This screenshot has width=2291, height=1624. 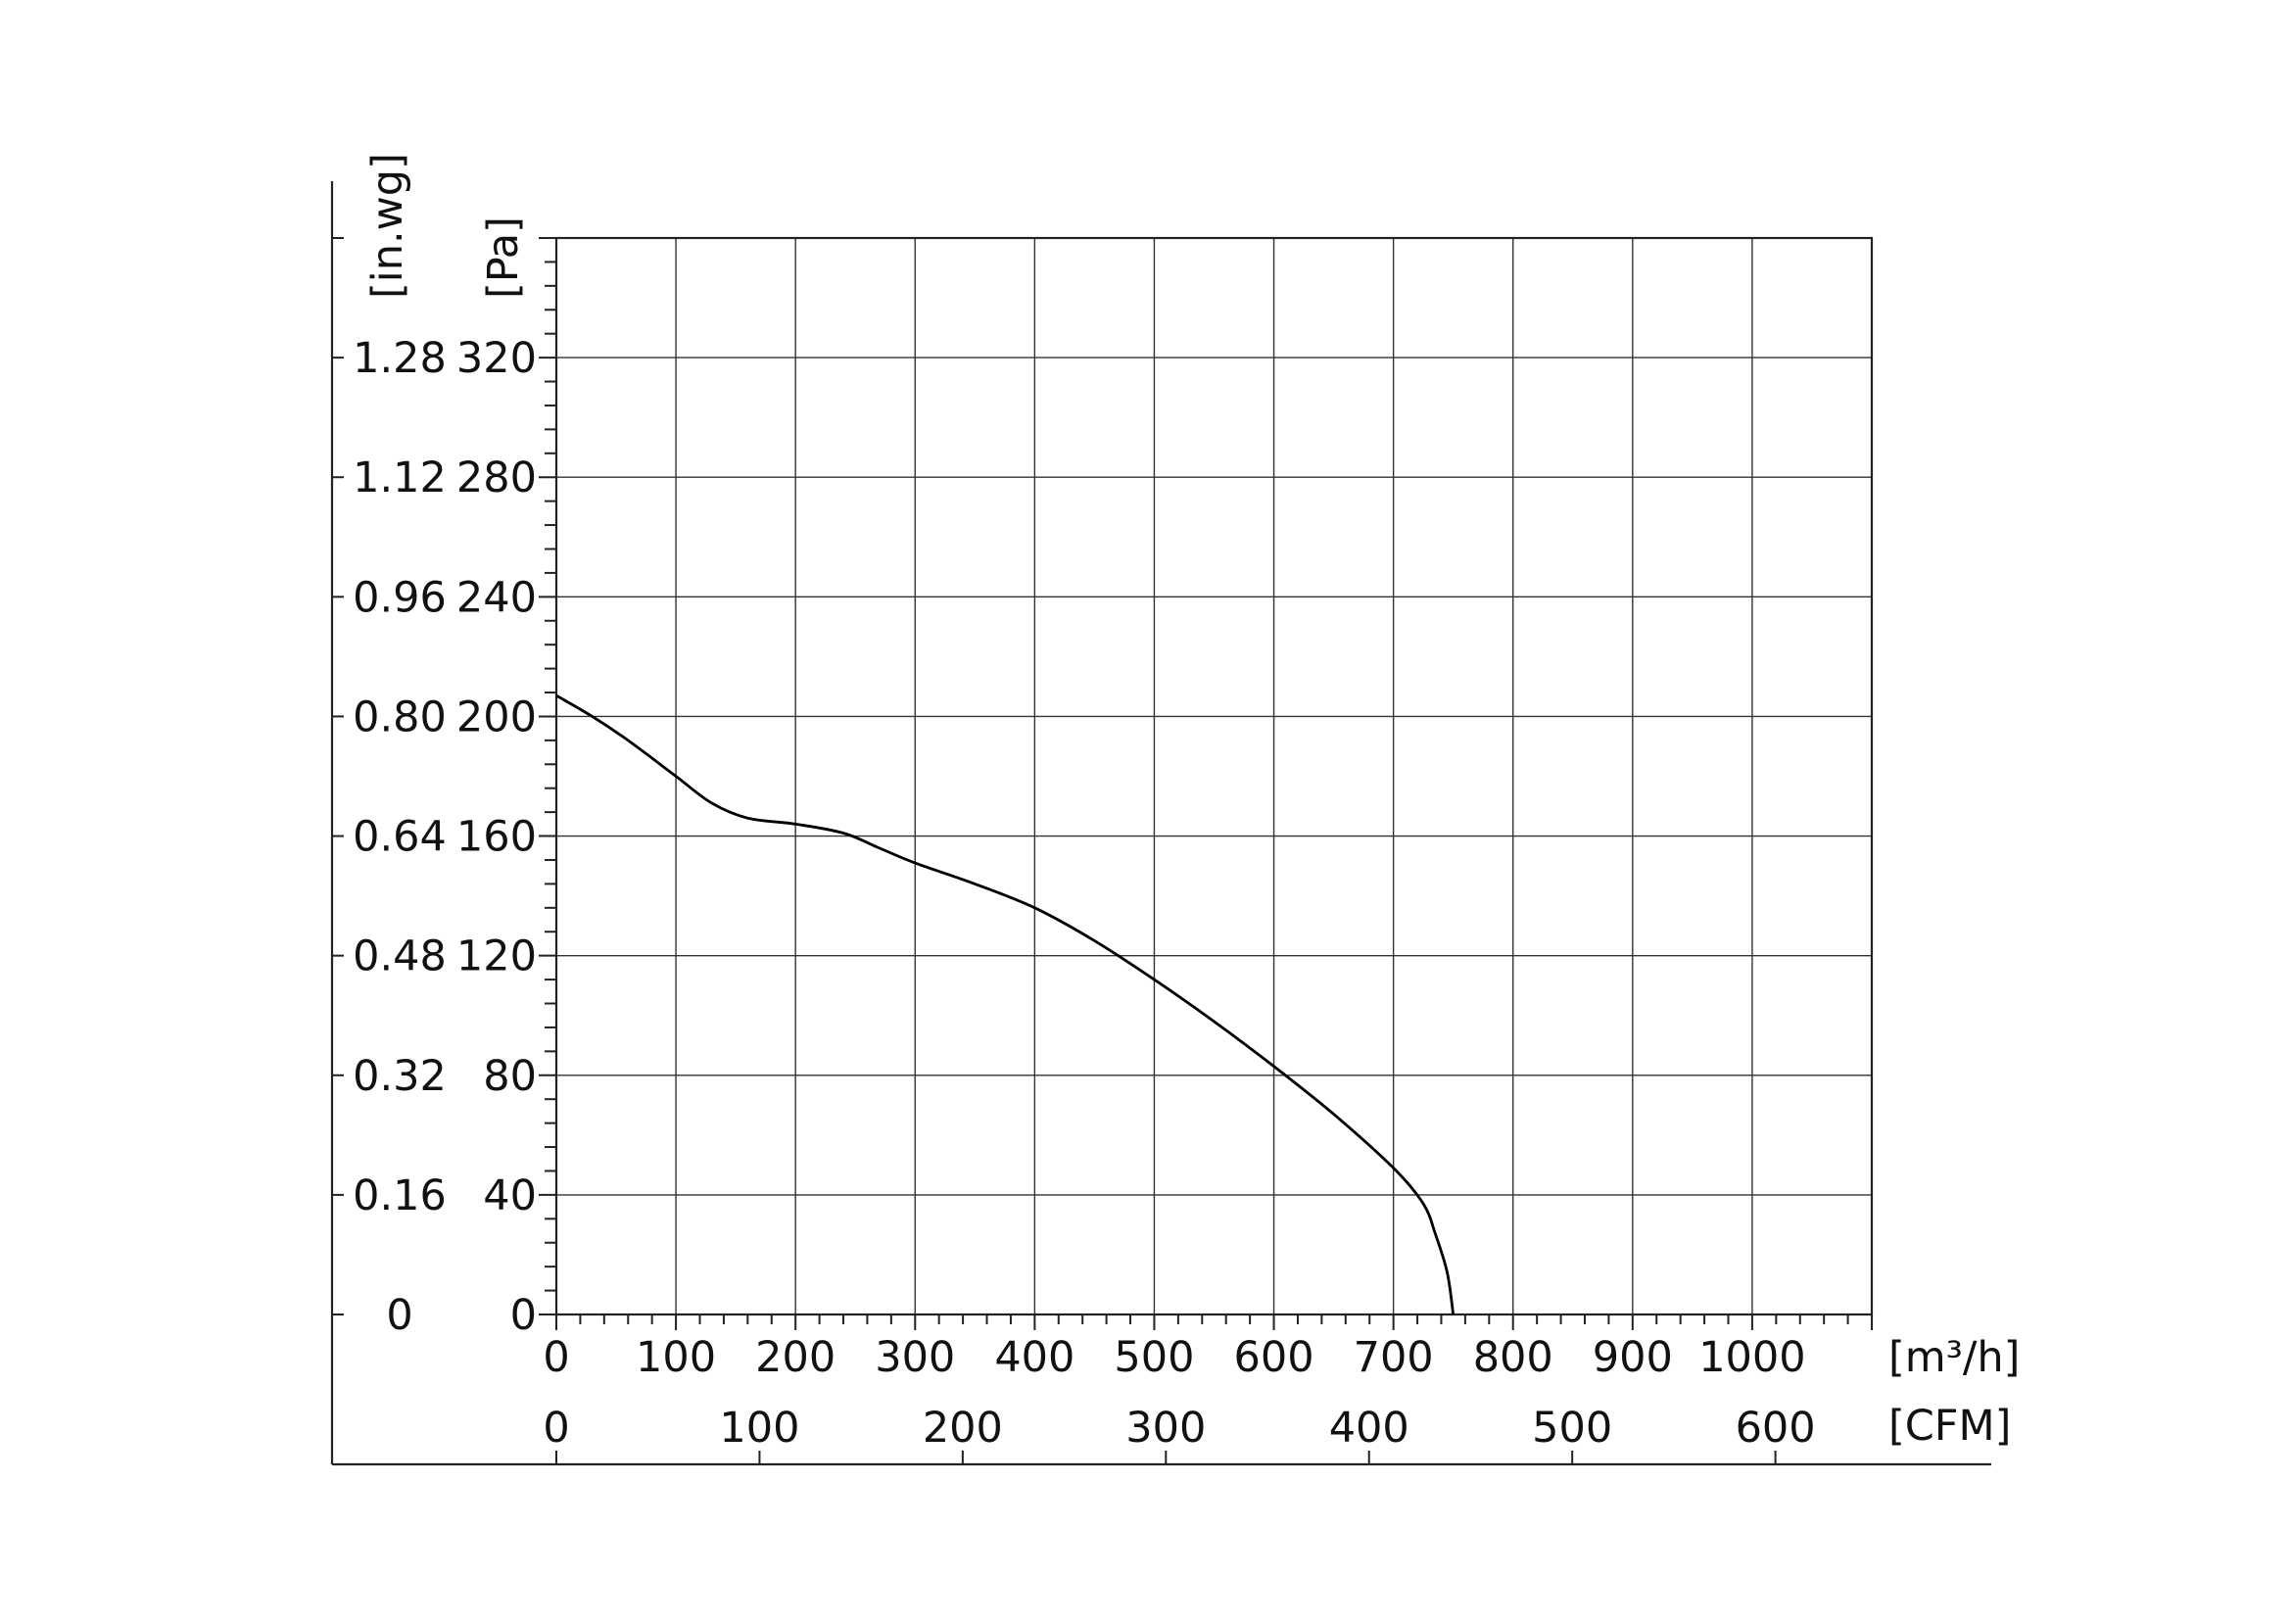 I want to click on x-secondary-tick-label: 200, so click(x=963, y=1428).